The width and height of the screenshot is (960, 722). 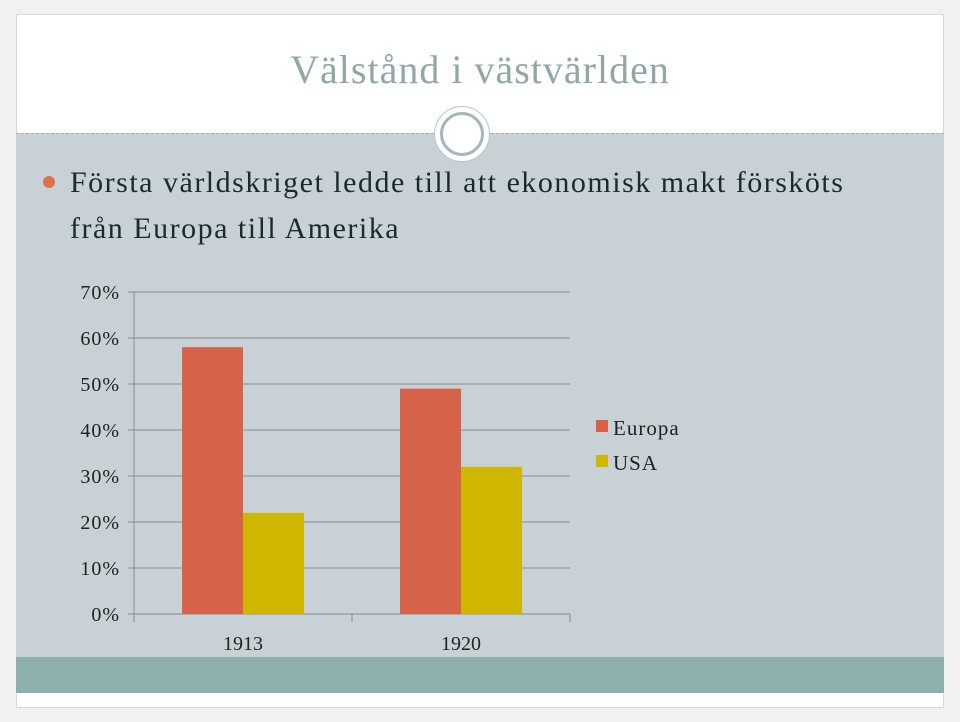 I want to click on bar-usa-1920, so click(x=491, y=540).